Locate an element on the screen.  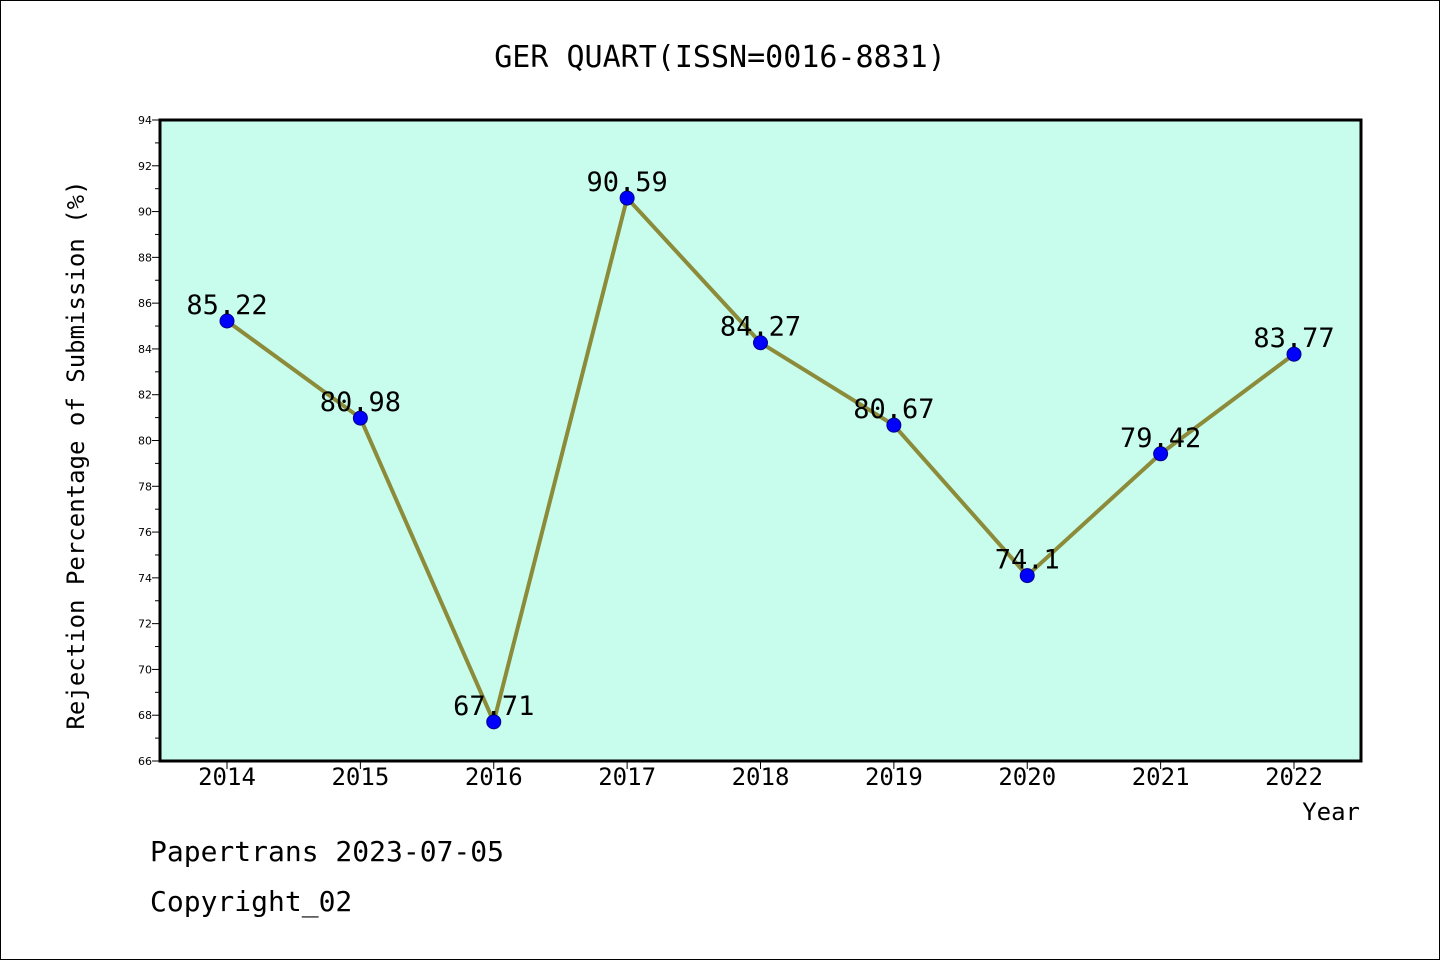
y-tick-label: 78 is located at coordinates (145, 486).